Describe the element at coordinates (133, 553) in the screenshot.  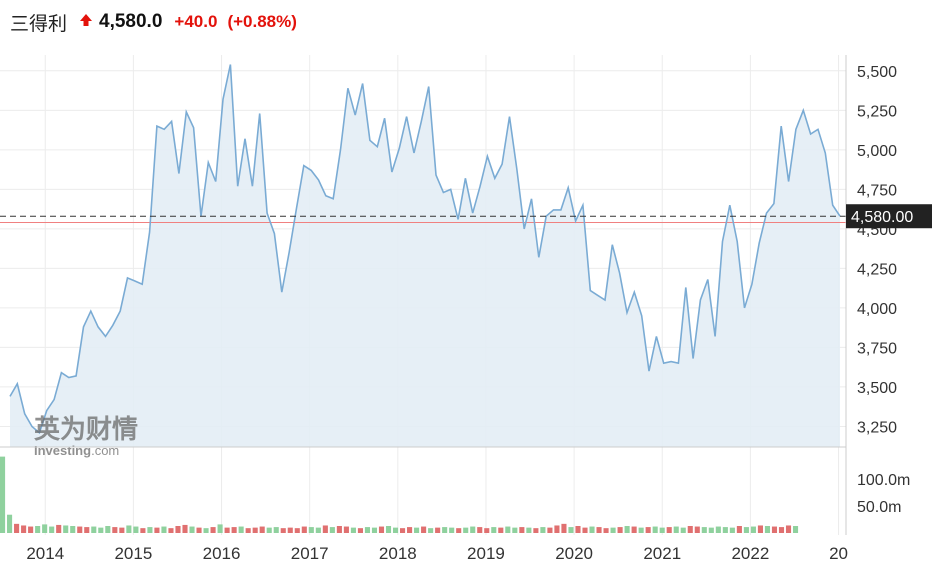
I see `x-tick-label: 2015` at that location.